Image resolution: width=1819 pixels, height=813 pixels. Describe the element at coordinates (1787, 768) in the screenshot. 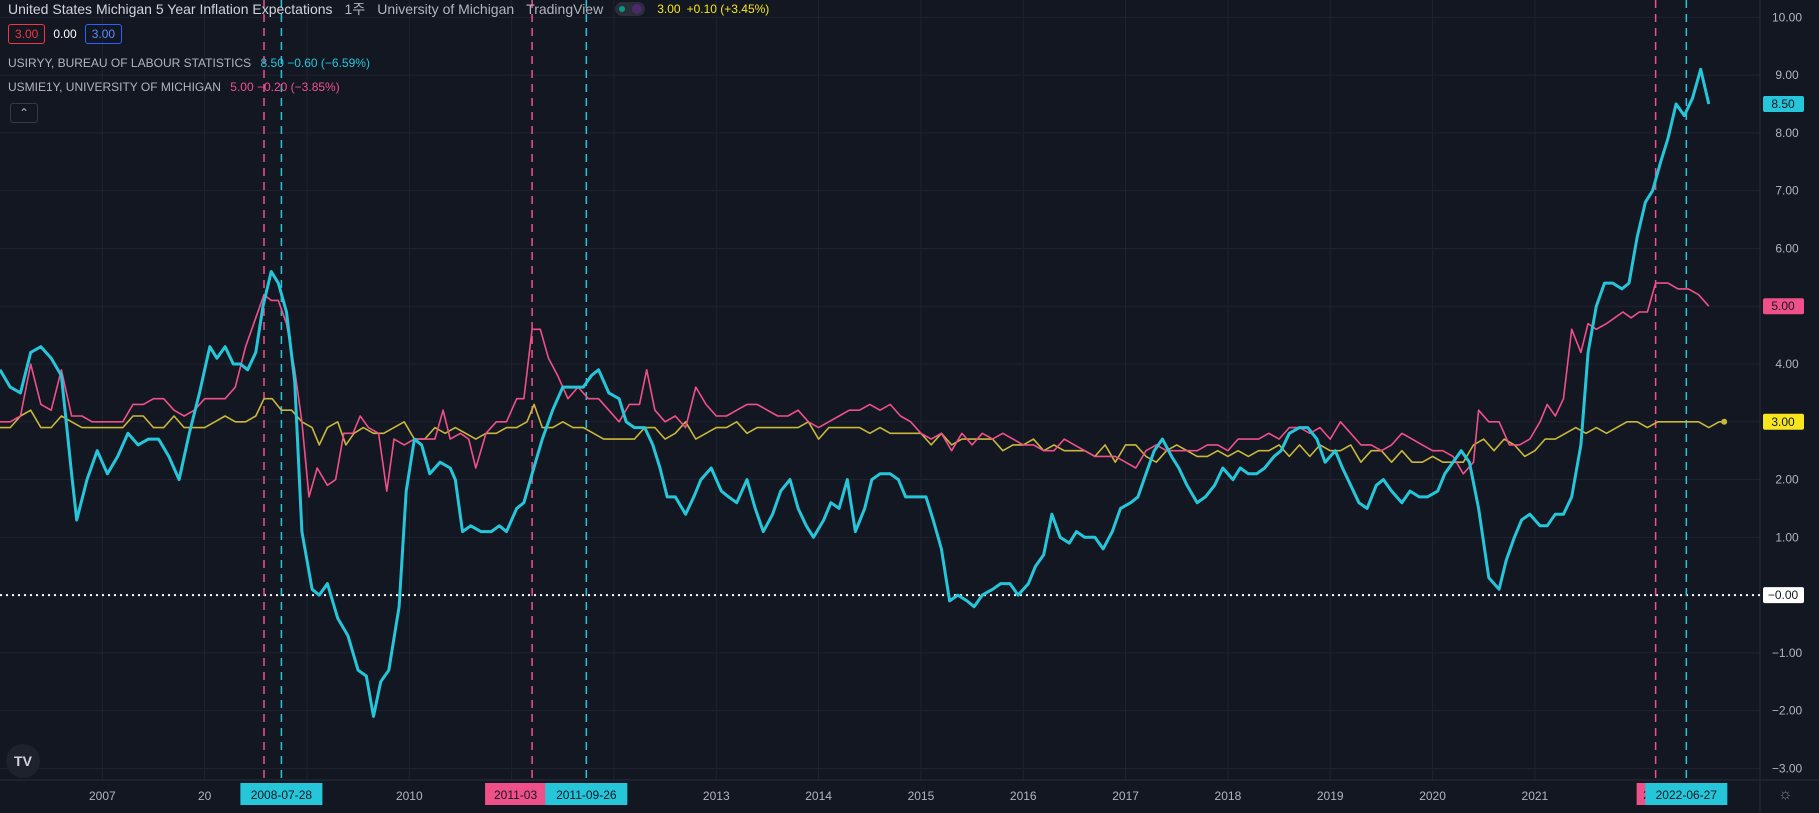

I see `y-tick-label: −3.00` at that location.